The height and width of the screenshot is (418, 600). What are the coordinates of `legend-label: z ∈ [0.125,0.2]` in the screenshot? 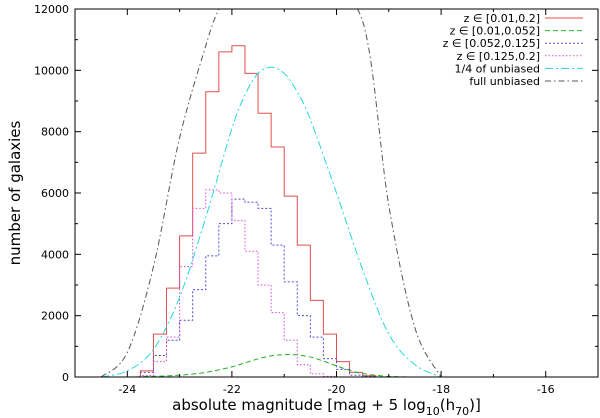 It's located at (498, 56).